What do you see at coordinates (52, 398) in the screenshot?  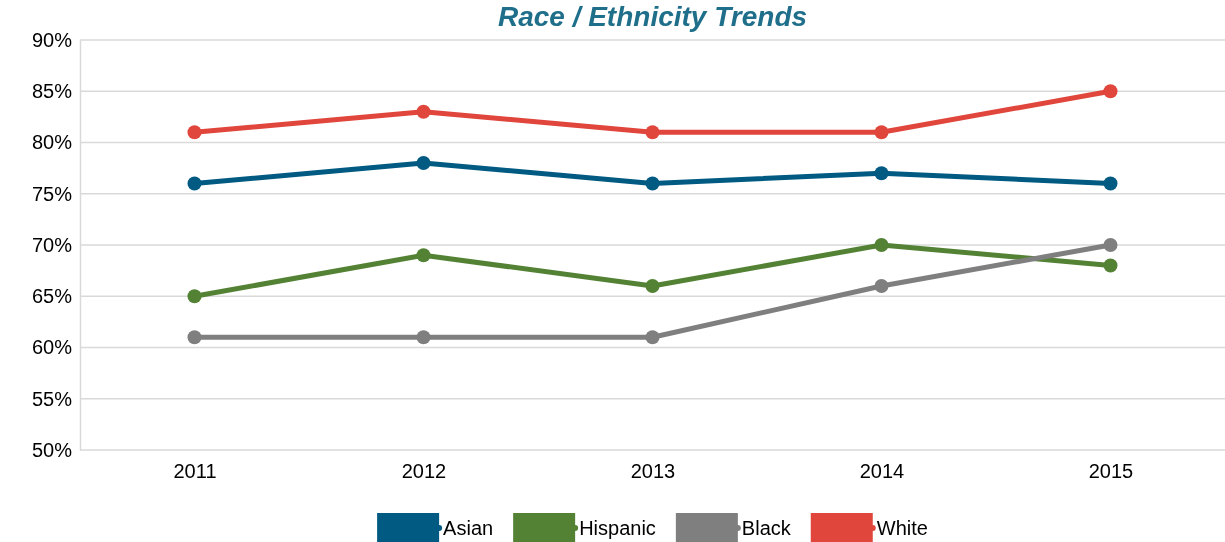 I see `y-tick-label: 55%` at bounding box center [52, 398].